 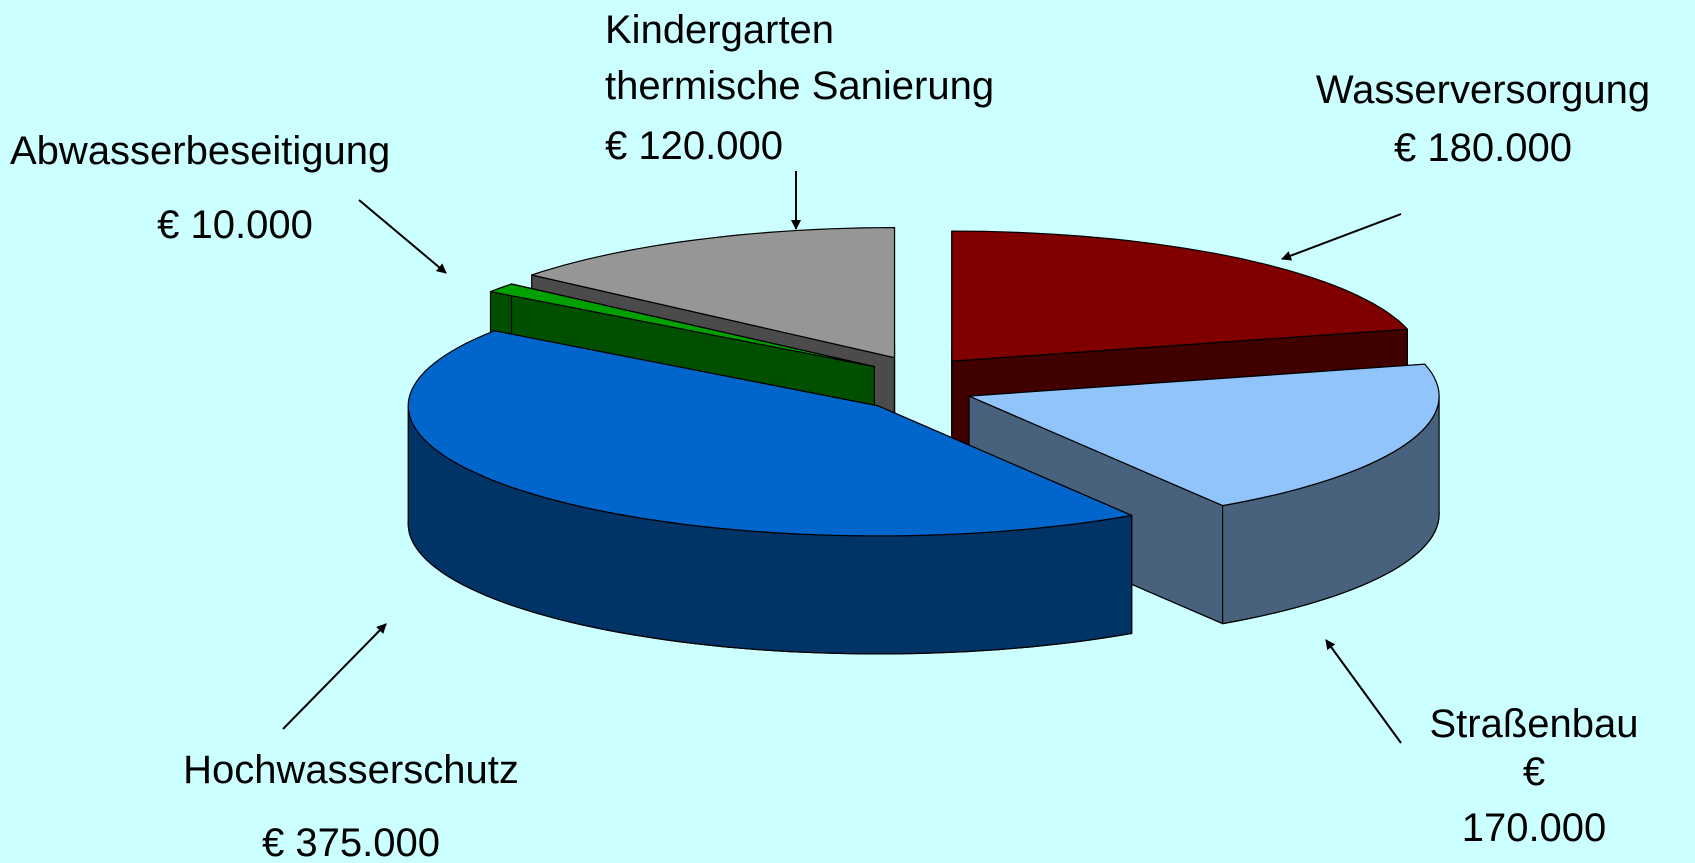 I want to click on value-label: € 375.000, so click(x=351, y=842).